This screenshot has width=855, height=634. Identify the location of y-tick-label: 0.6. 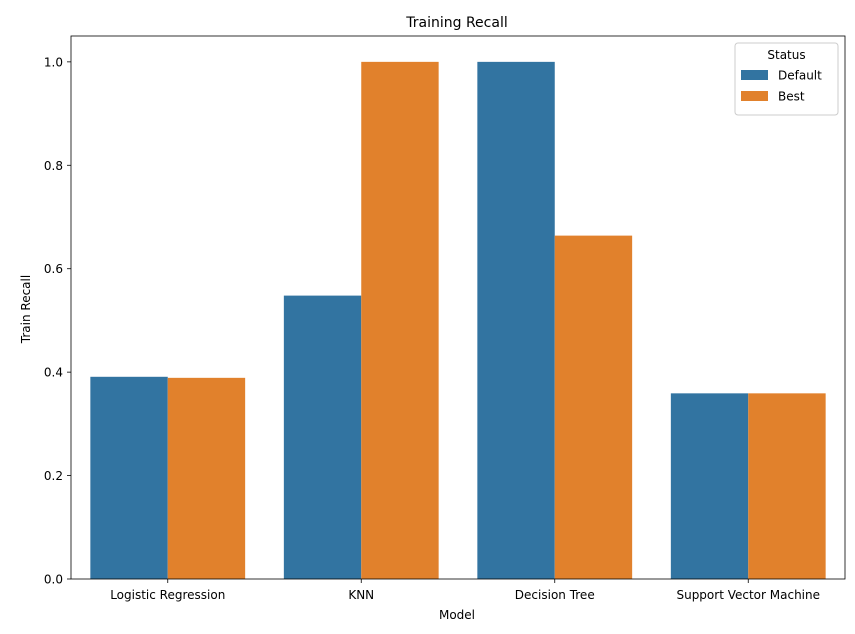
(53, 269).